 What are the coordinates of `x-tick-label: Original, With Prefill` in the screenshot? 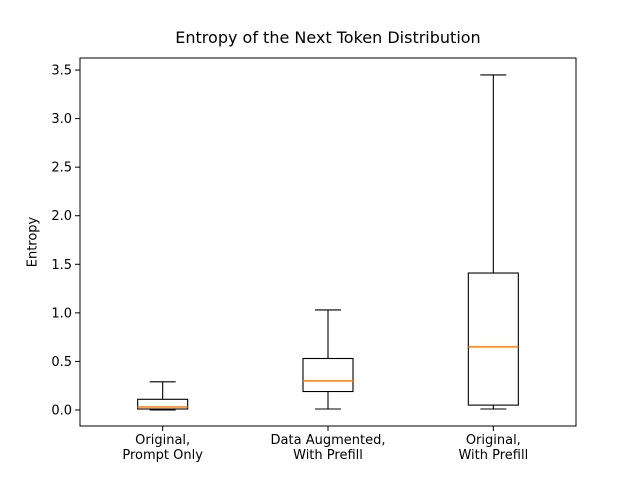 It's located at (493, 448).